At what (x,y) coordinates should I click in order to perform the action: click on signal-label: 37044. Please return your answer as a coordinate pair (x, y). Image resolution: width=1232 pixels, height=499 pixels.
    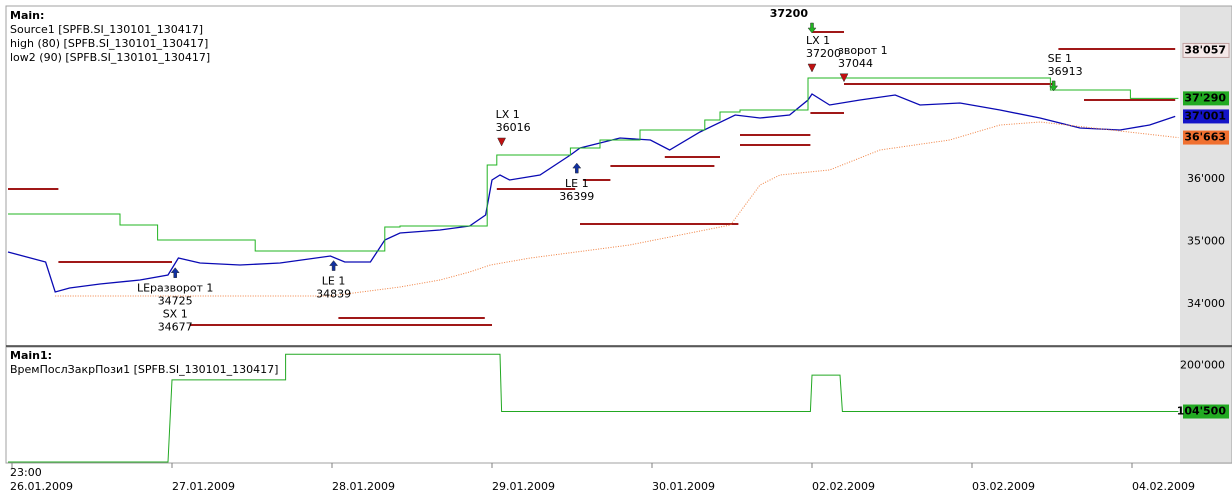
    Looking at the image, I should click on (855, 63).